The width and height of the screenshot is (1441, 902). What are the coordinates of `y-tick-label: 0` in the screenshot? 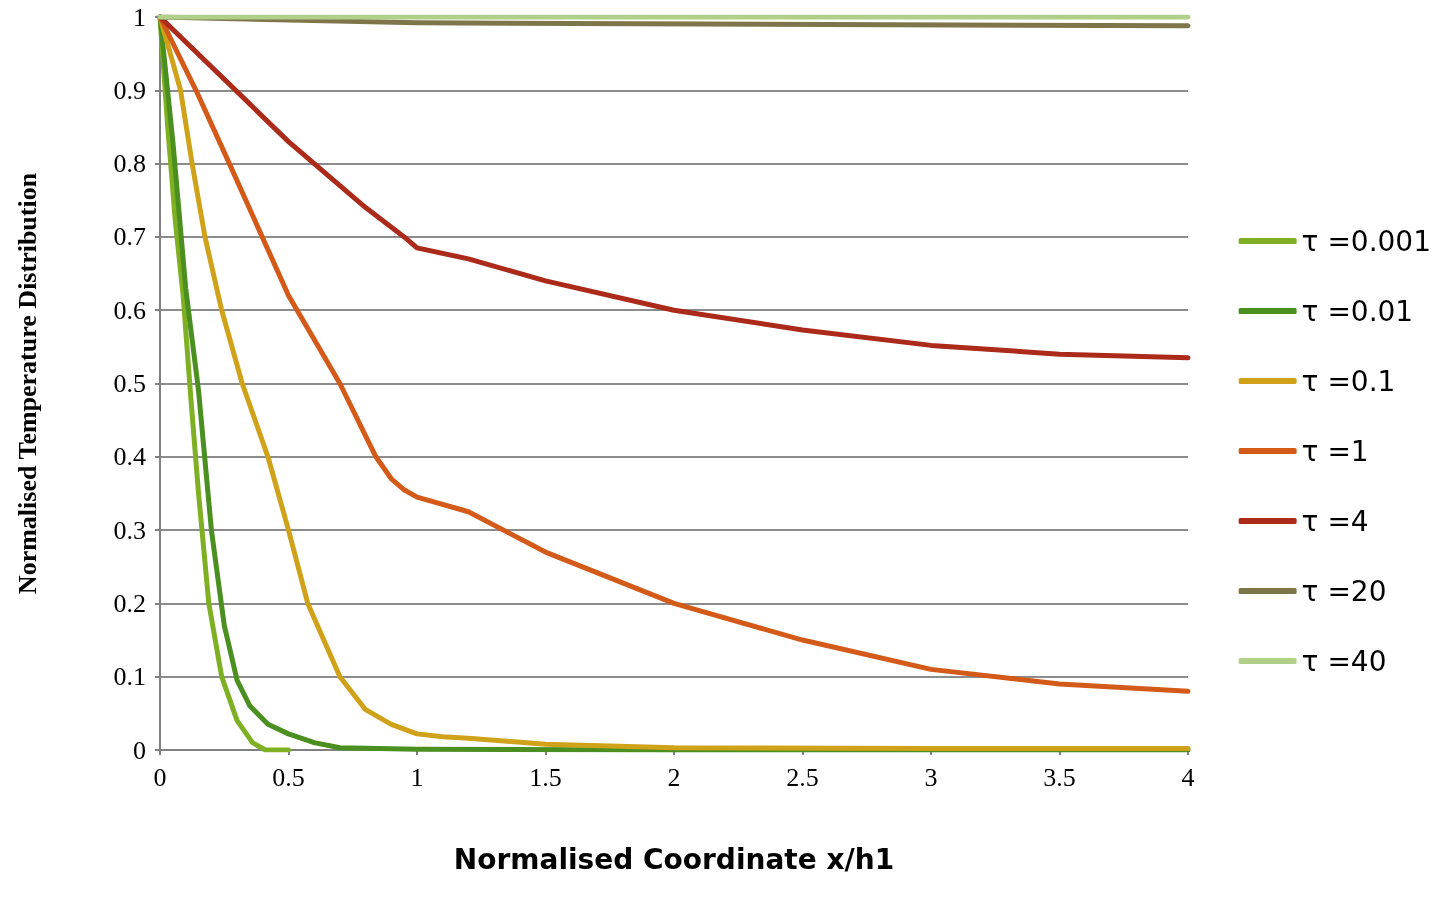 It's located at (139, 750).